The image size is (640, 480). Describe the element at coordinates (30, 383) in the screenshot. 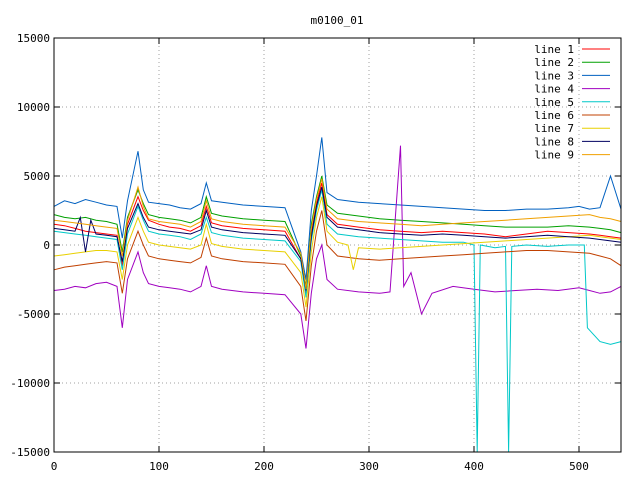

I see `y-tick-label: -10000` at that location.